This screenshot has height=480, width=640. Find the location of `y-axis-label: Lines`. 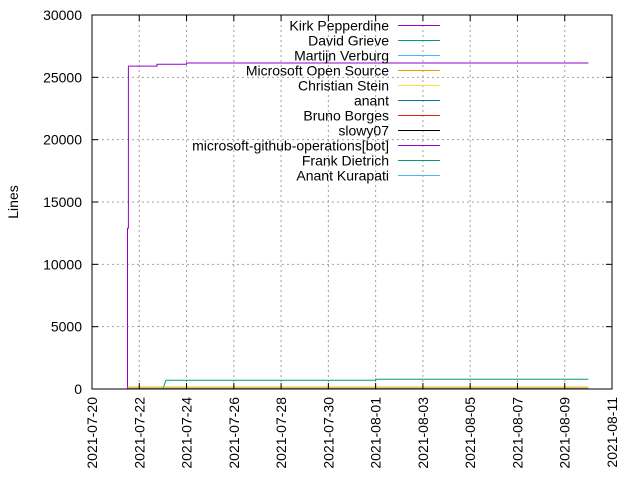

y-axis-label: Lines is located at coordinates (13, 201).